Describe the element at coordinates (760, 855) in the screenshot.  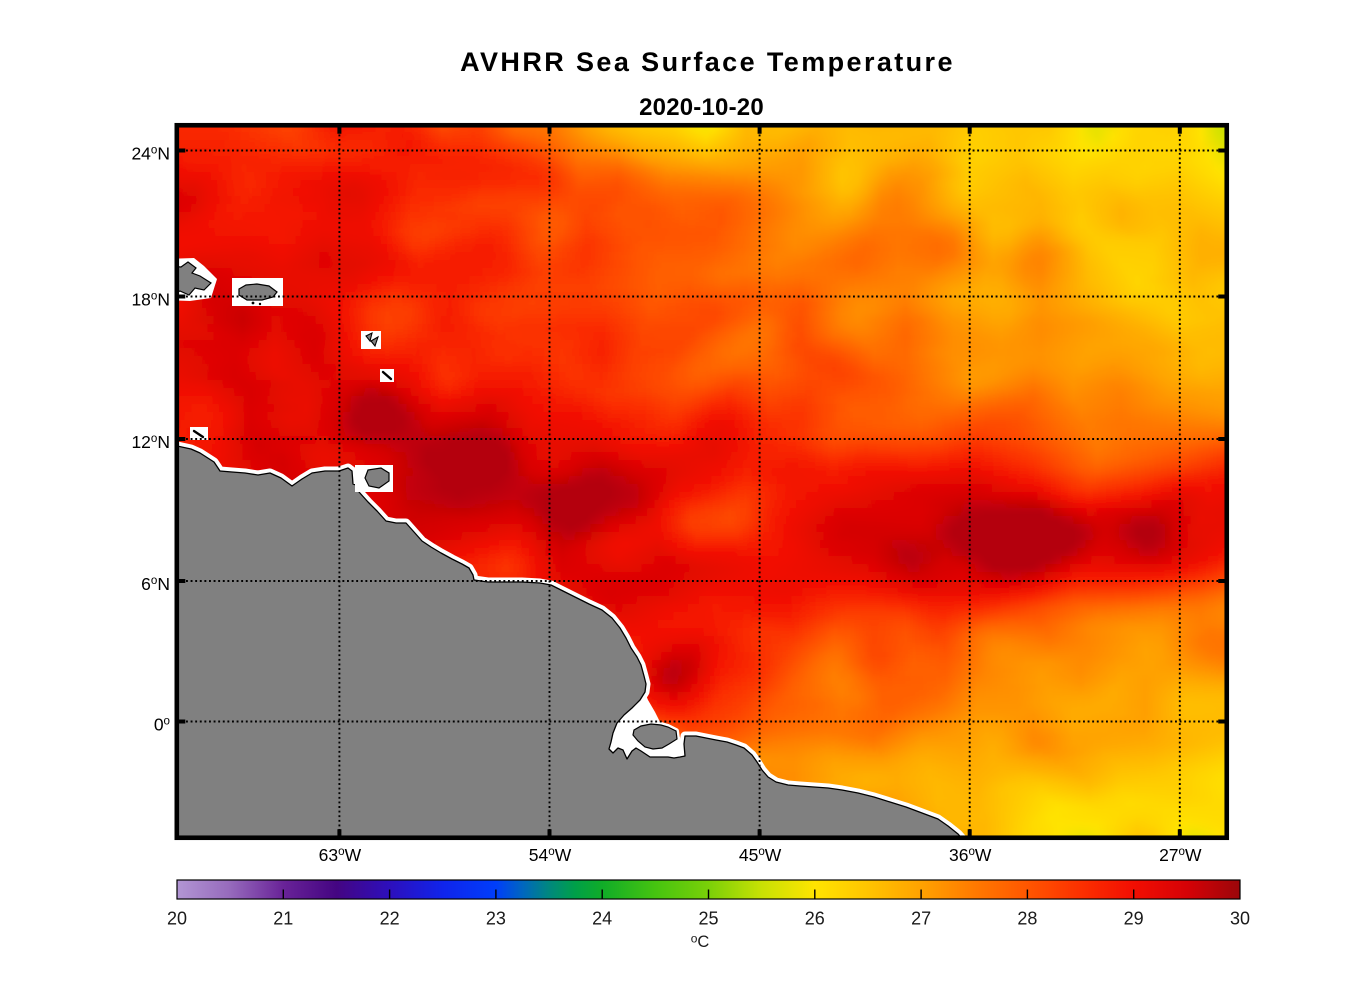
I see `svg-text: 45oW` at that location.